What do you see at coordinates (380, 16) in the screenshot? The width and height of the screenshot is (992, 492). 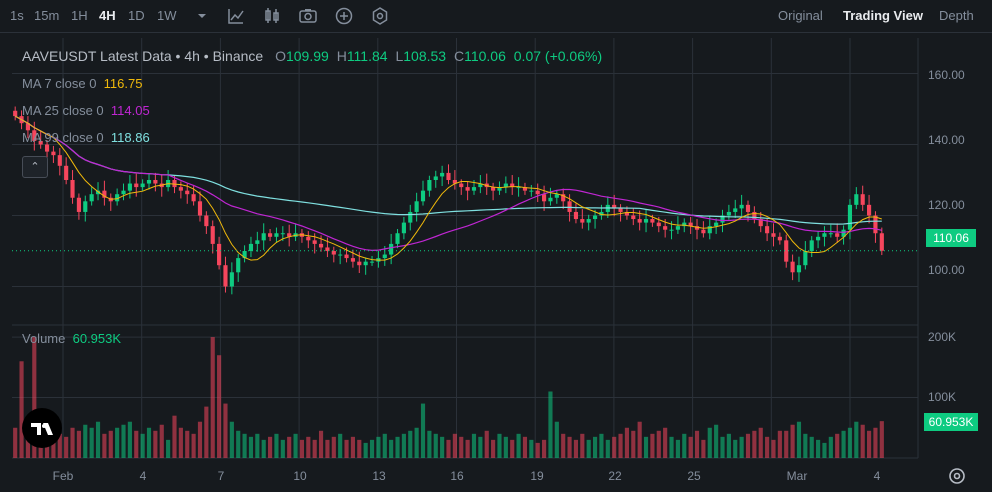 I see `settings-icon` at bounding box center [380, 16].